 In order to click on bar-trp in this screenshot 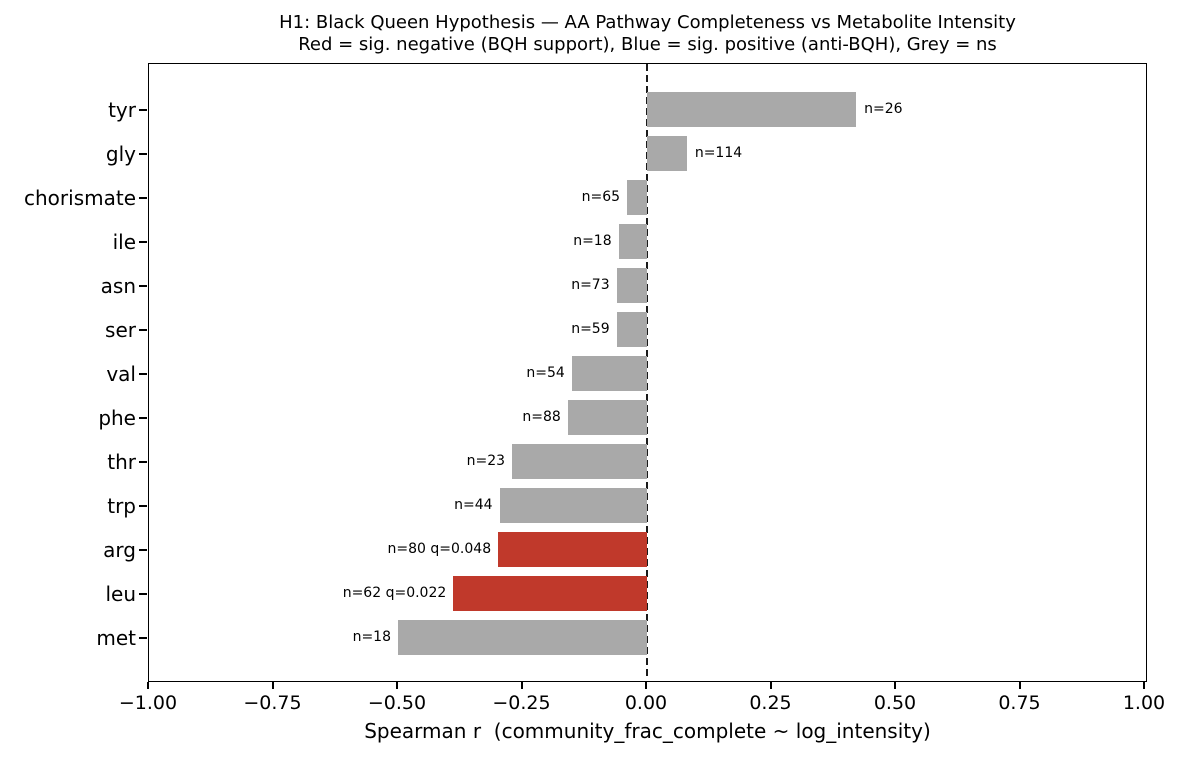, I will do `click(573, 506)`.